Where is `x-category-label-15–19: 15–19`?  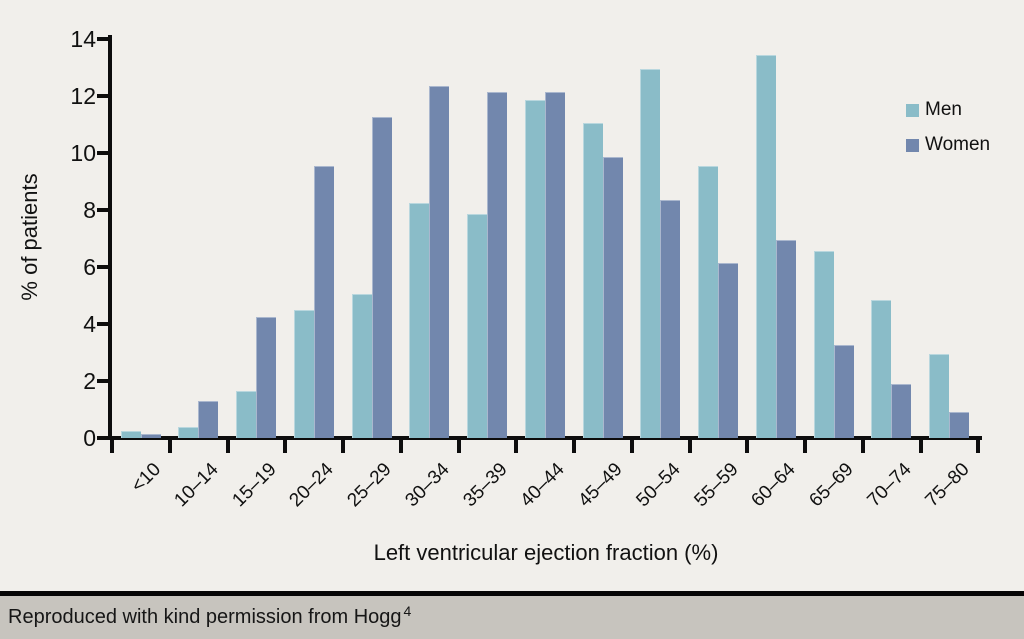
x-category-label-15–19: 15–19 is located at coordinates (254, 485).